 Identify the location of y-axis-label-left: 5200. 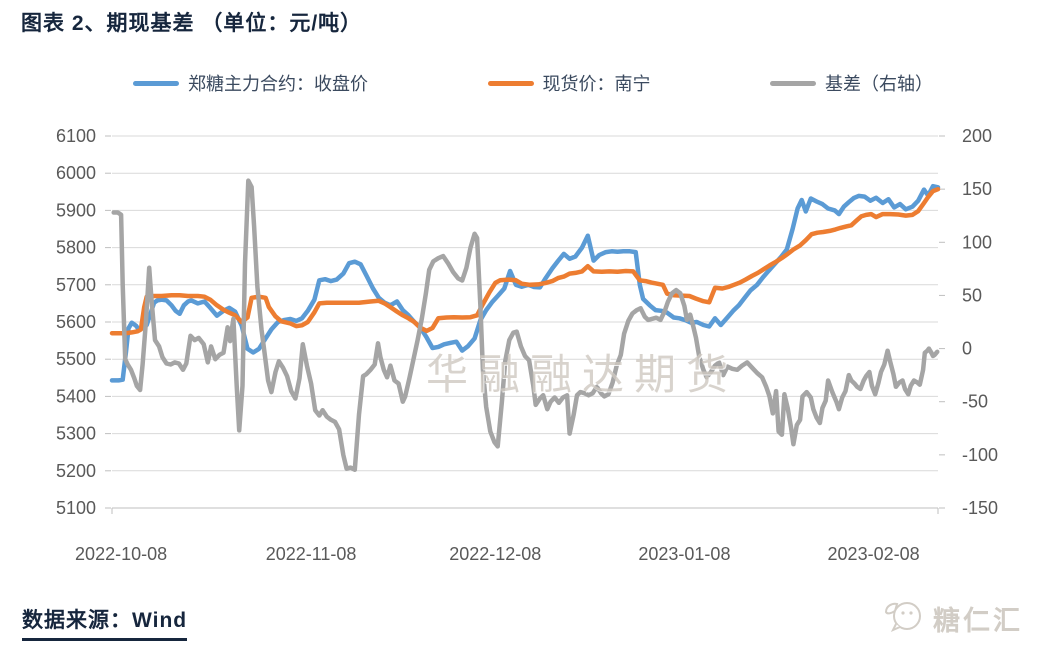
(76, 471).